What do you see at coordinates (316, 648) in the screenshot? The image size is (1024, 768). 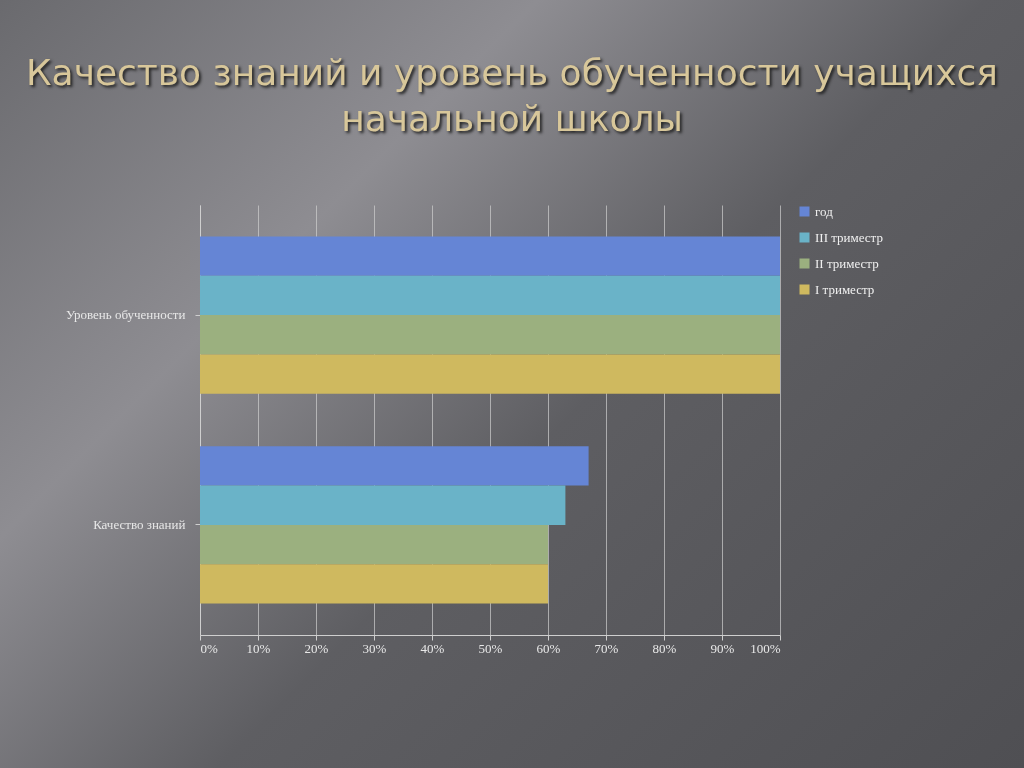 I see `x-tick-label: 20%` at bounding box center [316, 648].